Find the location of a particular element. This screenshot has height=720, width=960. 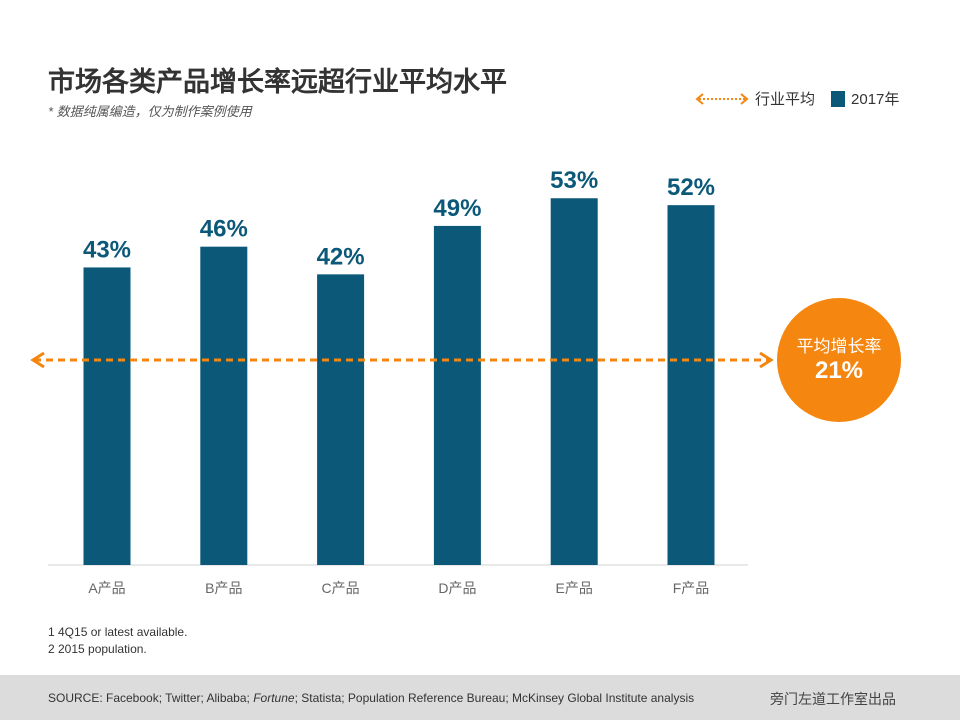

data-label: 46% is located at coordinates (224, 229).